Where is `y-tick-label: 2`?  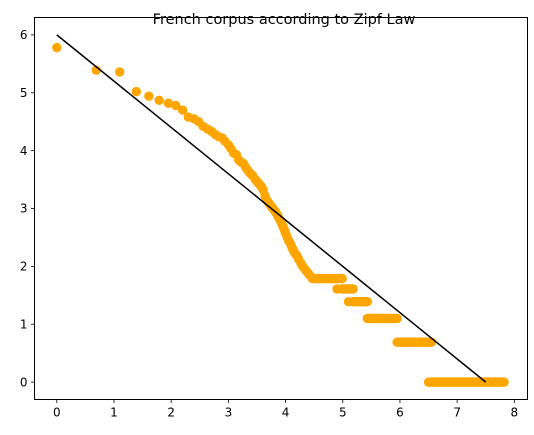
y-tick-label: 2 is located at coordinates (24, 267).